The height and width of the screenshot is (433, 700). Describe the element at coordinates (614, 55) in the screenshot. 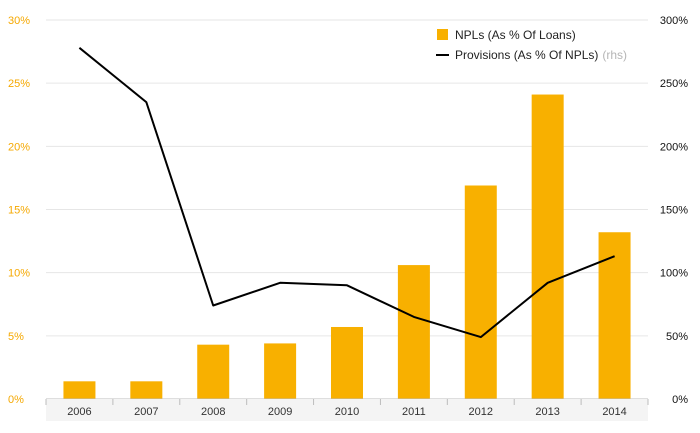

I see `legend-label-provisions-note: (rhs)` at that location.